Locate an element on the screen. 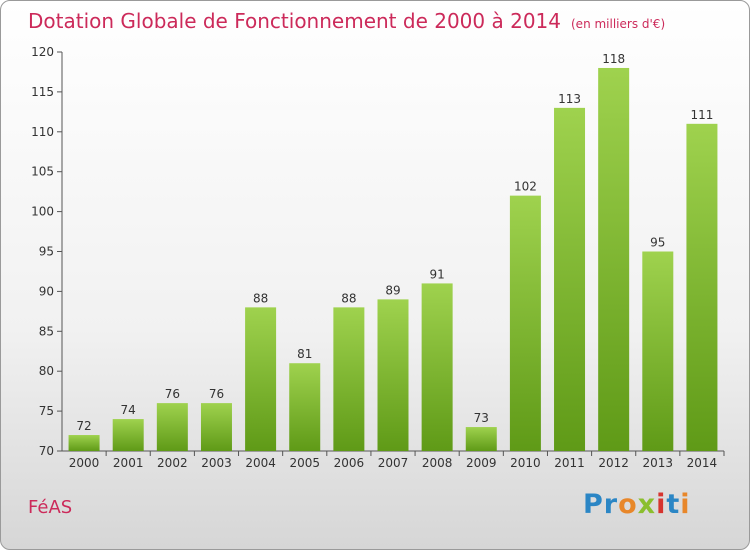  y-tick-label: 100 is located at coordinates (42, 212).